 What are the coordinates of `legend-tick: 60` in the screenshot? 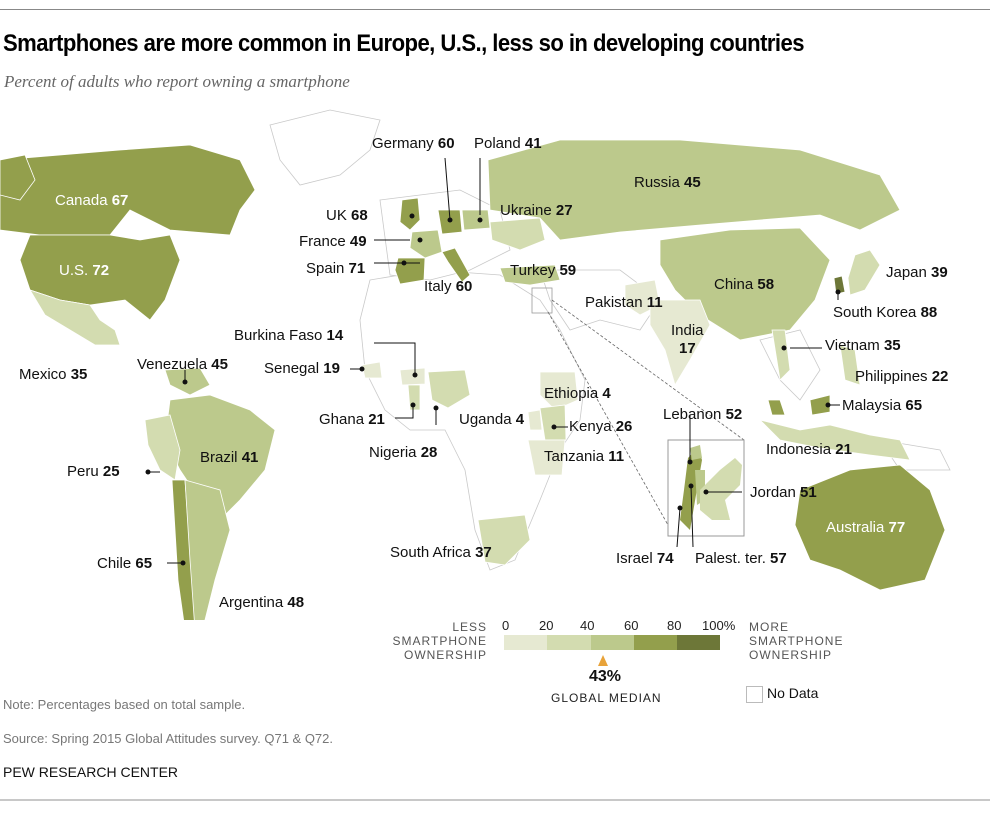 It's located at (631, 625).